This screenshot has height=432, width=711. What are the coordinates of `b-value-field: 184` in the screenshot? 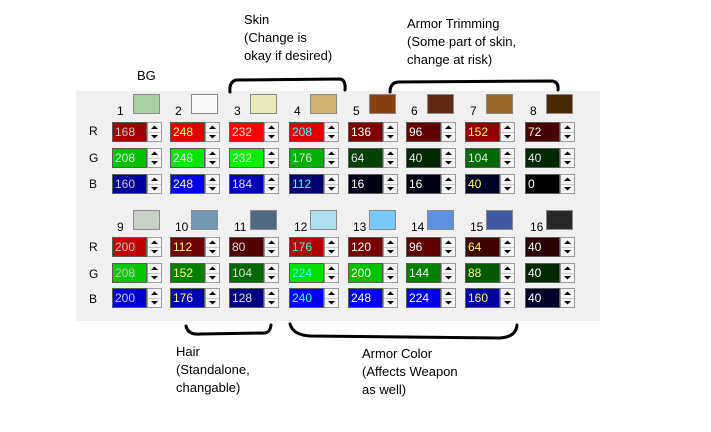 It's located at (246, 184).